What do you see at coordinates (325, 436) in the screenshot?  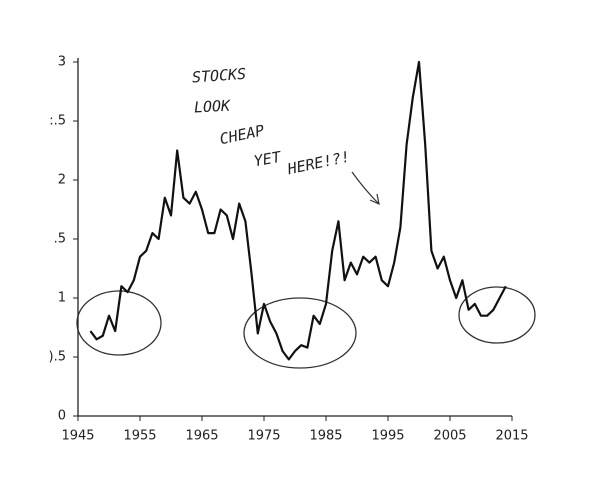 I see `x-tick-label: 1985` at bounding box center [325, 436].